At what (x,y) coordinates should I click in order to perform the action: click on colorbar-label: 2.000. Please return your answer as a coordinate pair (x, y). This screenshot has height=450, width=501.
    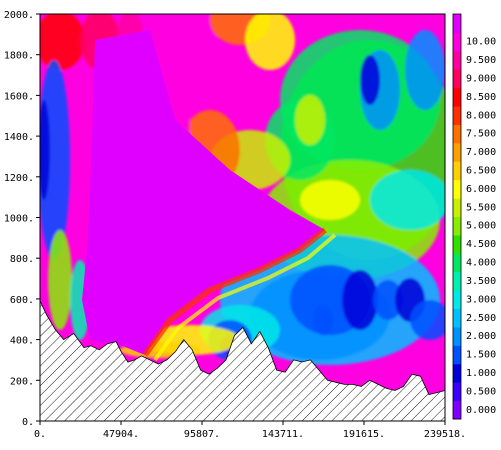
    Looking at the image, I should click on (481, 336).